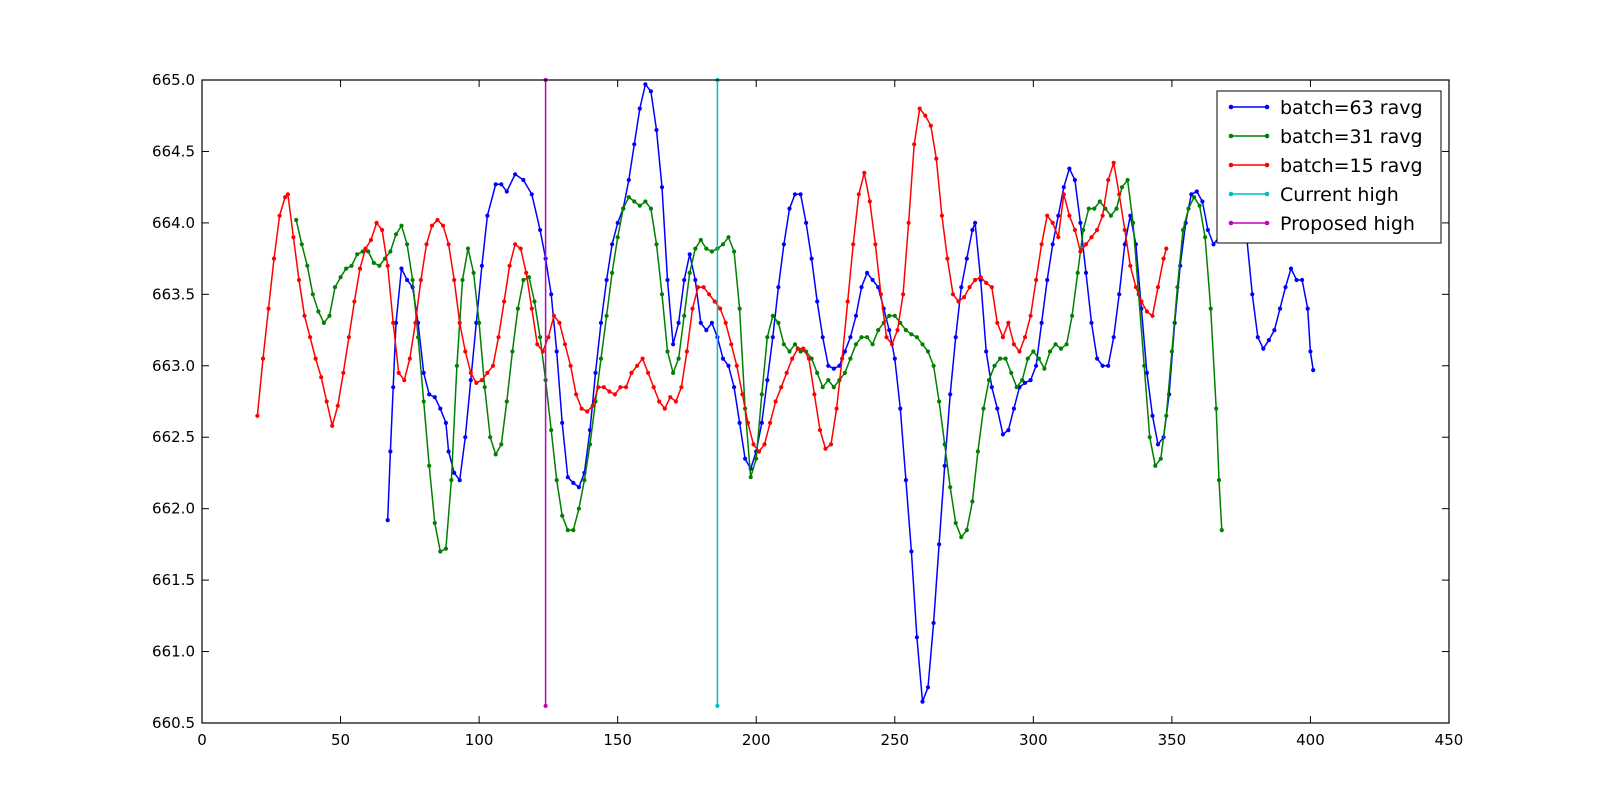 This screenshot has width=1602, height=801. I want to click on y-tick-label: 662.0, so click(173, 509).